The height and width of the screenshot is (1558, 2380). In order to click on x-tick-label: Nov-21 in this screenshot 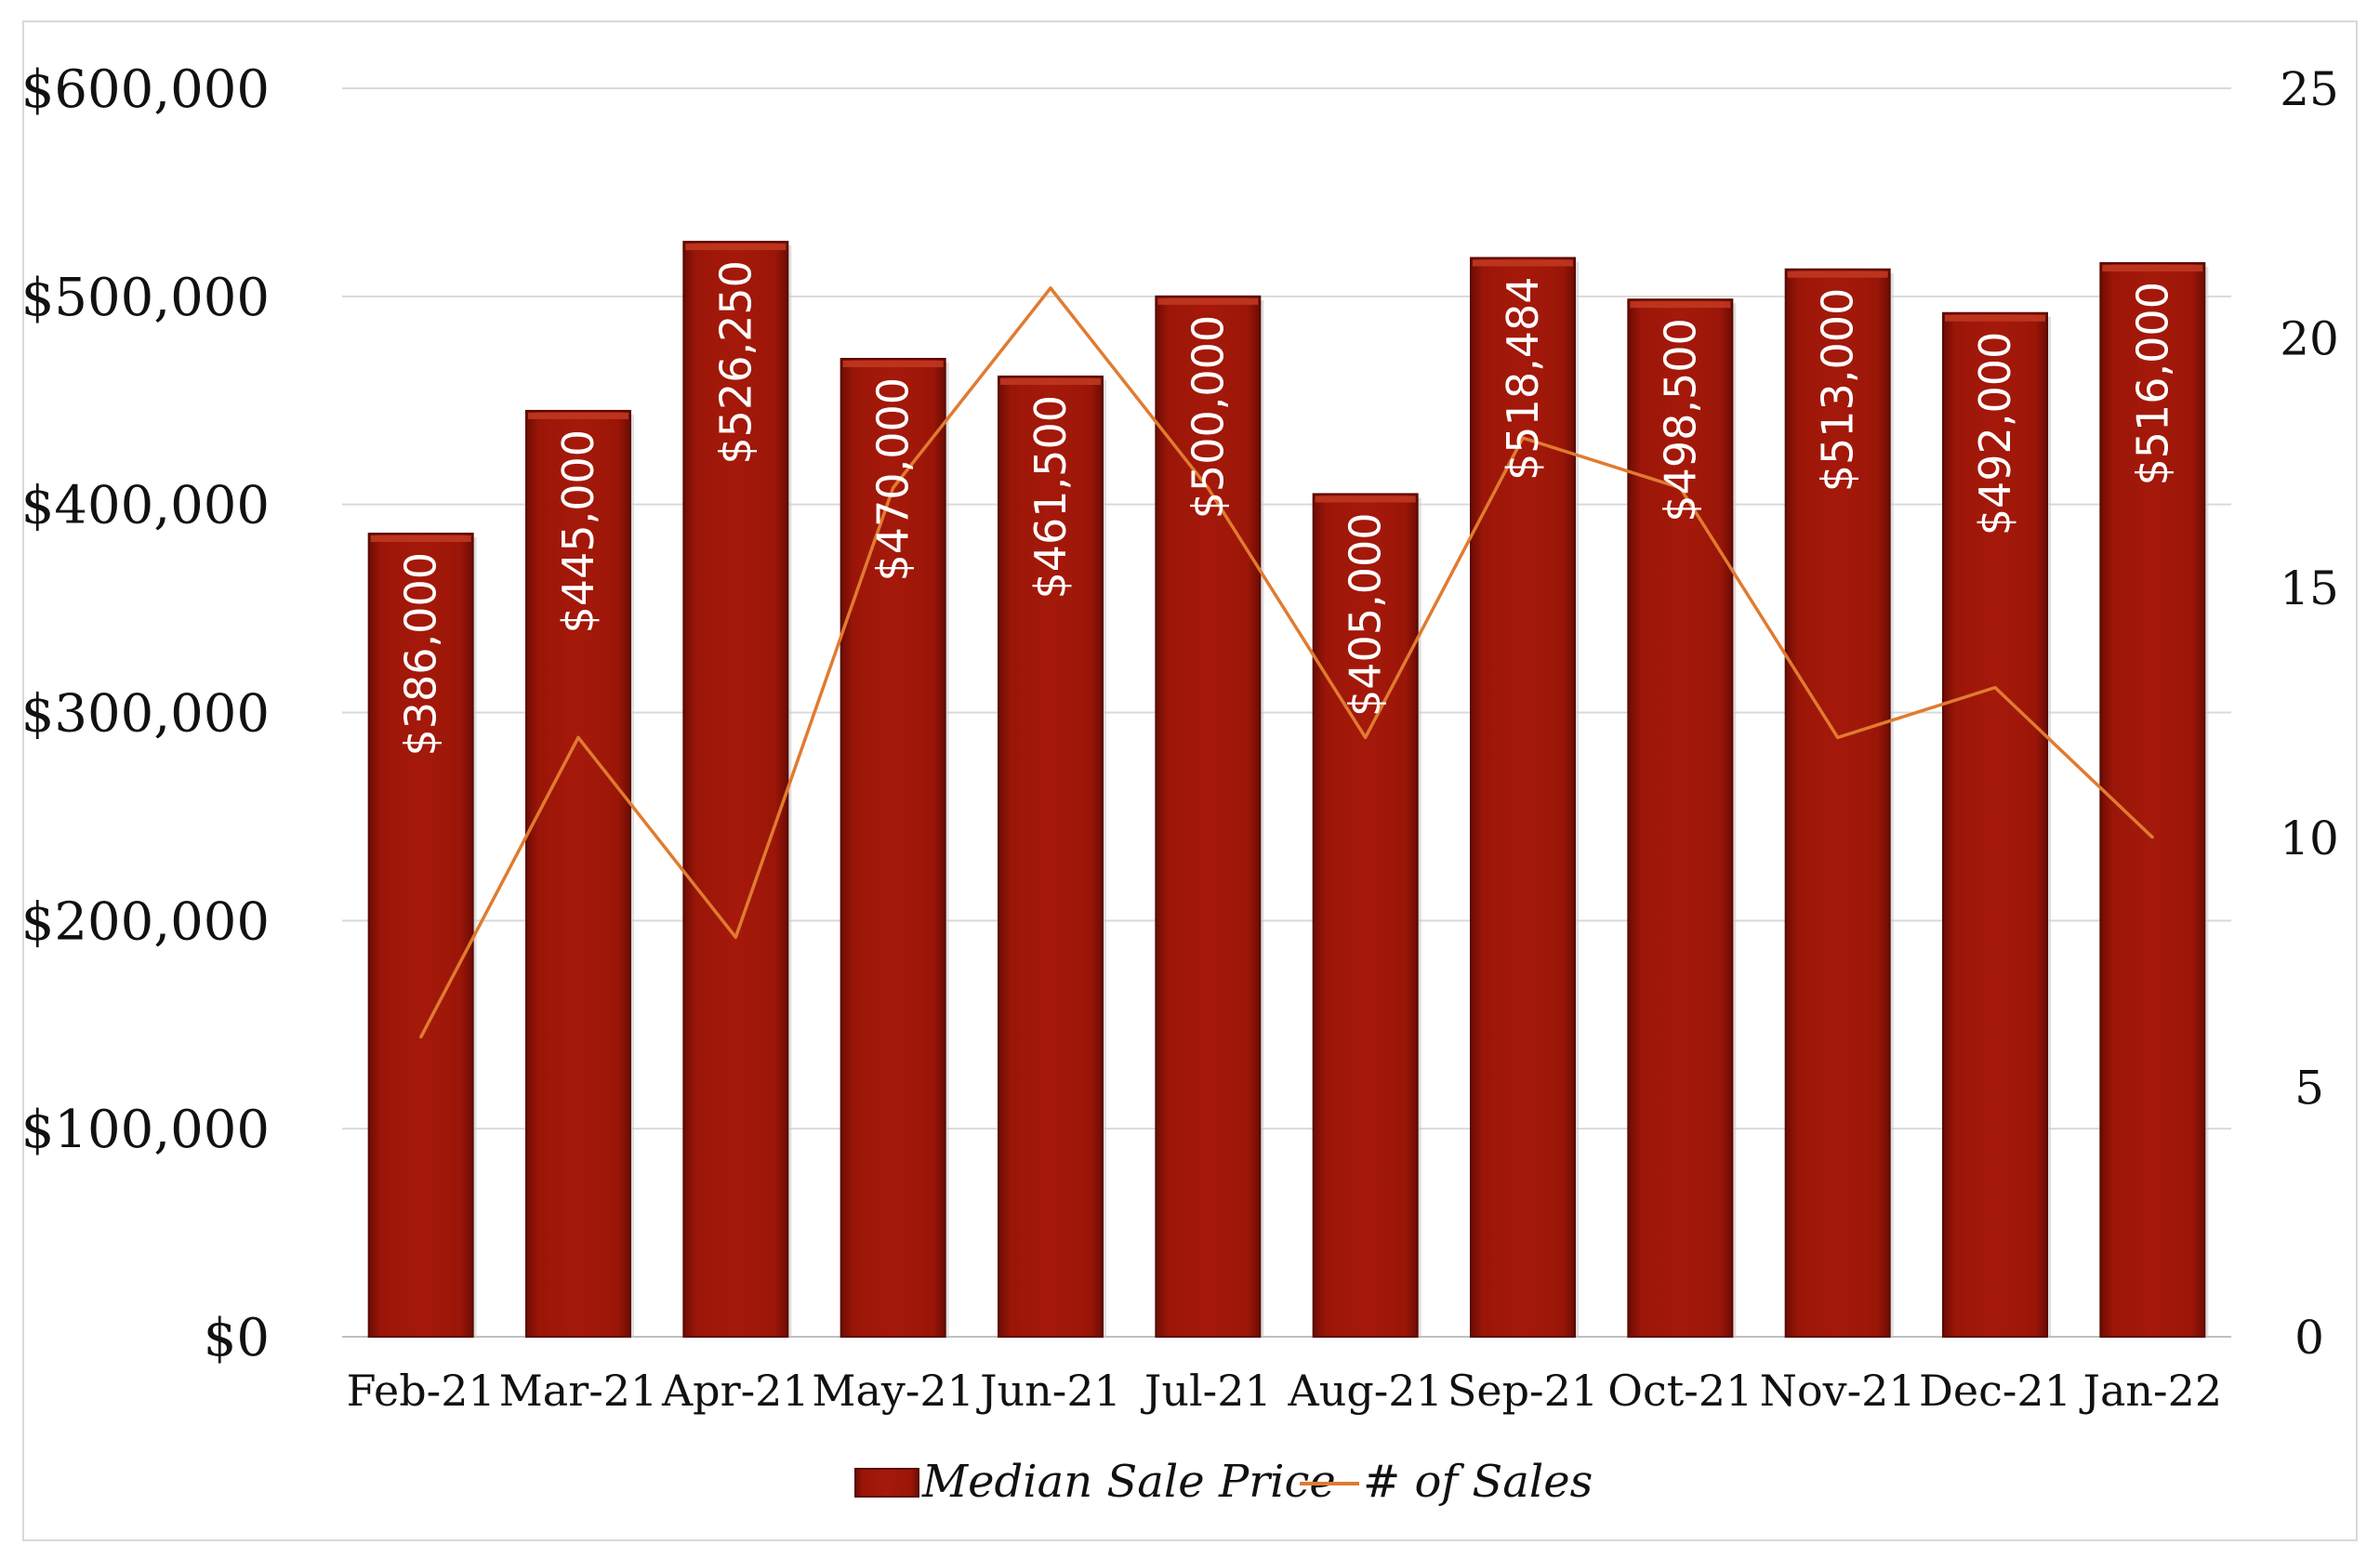, I will do `click(1838, 1391)`.